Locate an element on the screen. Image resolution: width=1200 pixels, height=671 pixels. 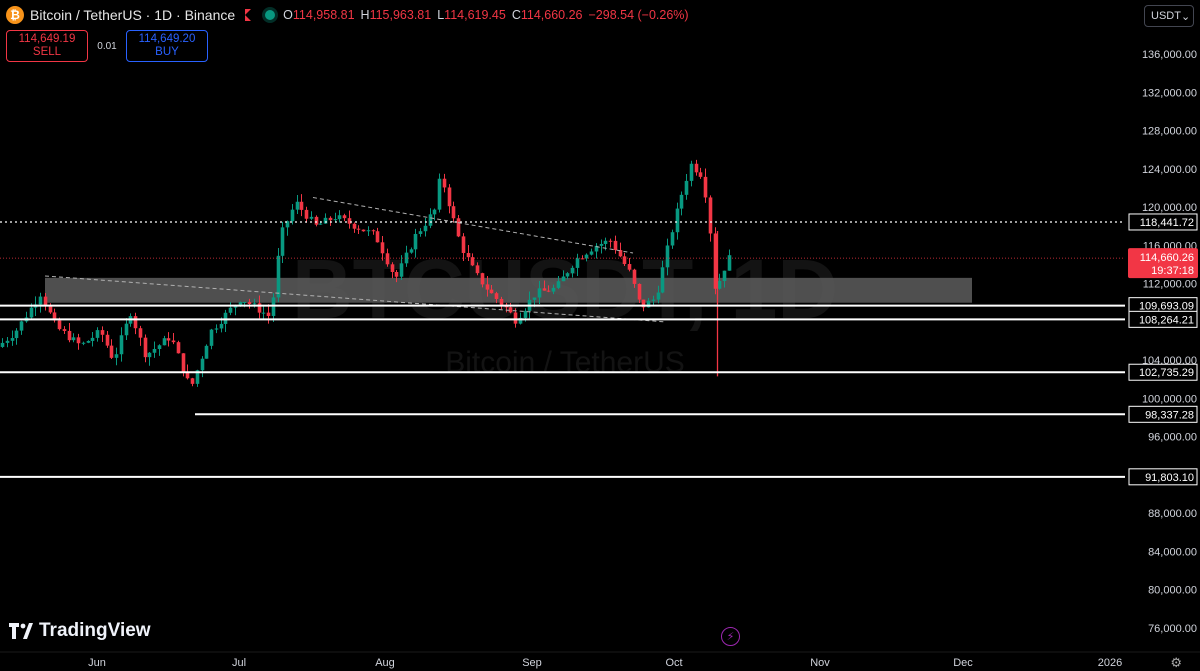
price-tick-label: 120,000.00 is located at coordinates (1169, 208).